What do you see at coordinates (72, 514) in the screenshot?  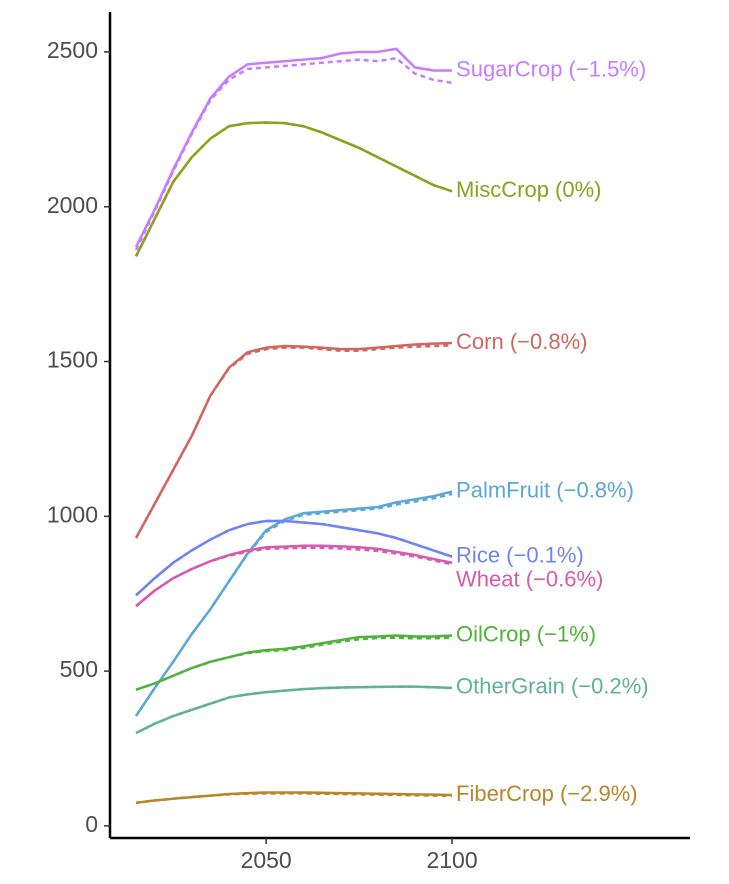 I see `y-tick-label: 1000` at bounding box center [72, 514].